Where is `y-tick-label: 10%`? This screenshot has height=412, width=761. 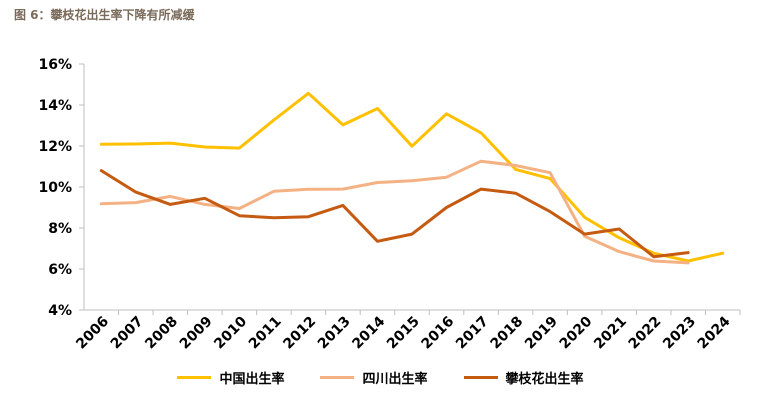
y-tick-label: 10% is located at coordinates (55, 188).